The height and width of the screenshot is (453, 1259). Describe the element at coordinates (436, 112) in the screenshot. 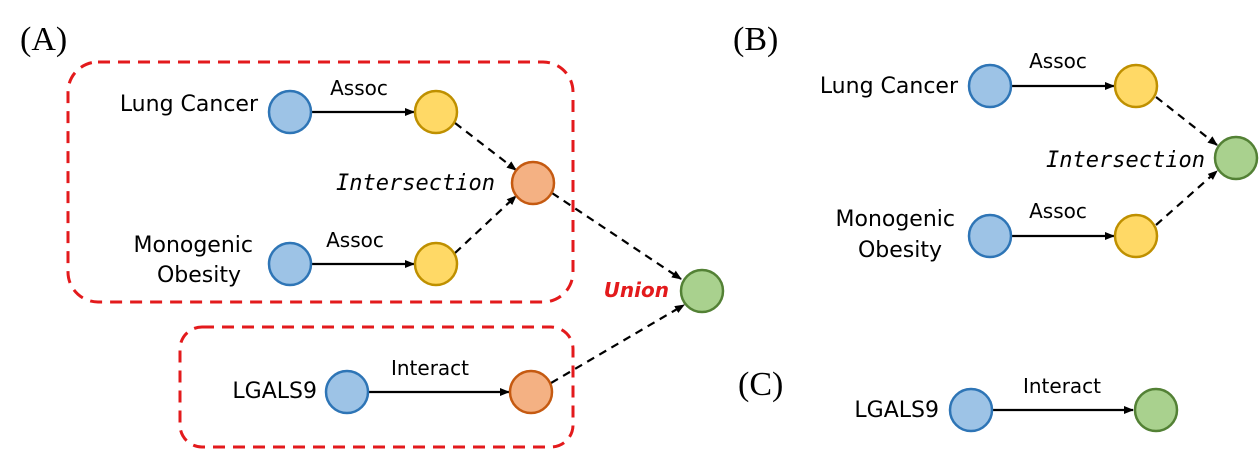

I see `node-intermediate-lung` at that location.